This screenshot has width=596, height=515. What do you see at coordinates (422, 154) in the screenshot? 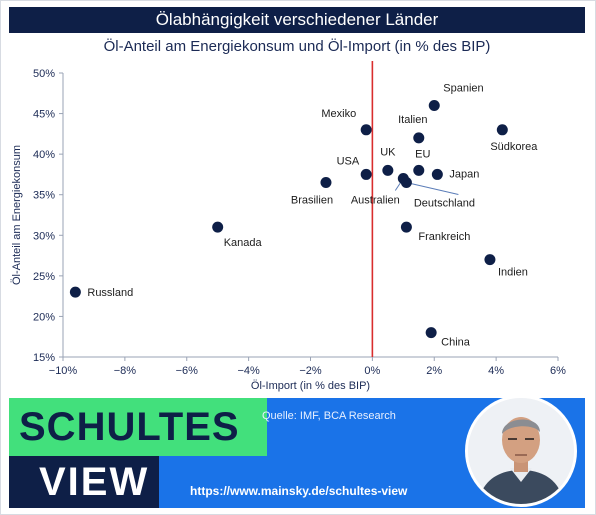
I see `point-label: EU` at bounding box center [422, 154].